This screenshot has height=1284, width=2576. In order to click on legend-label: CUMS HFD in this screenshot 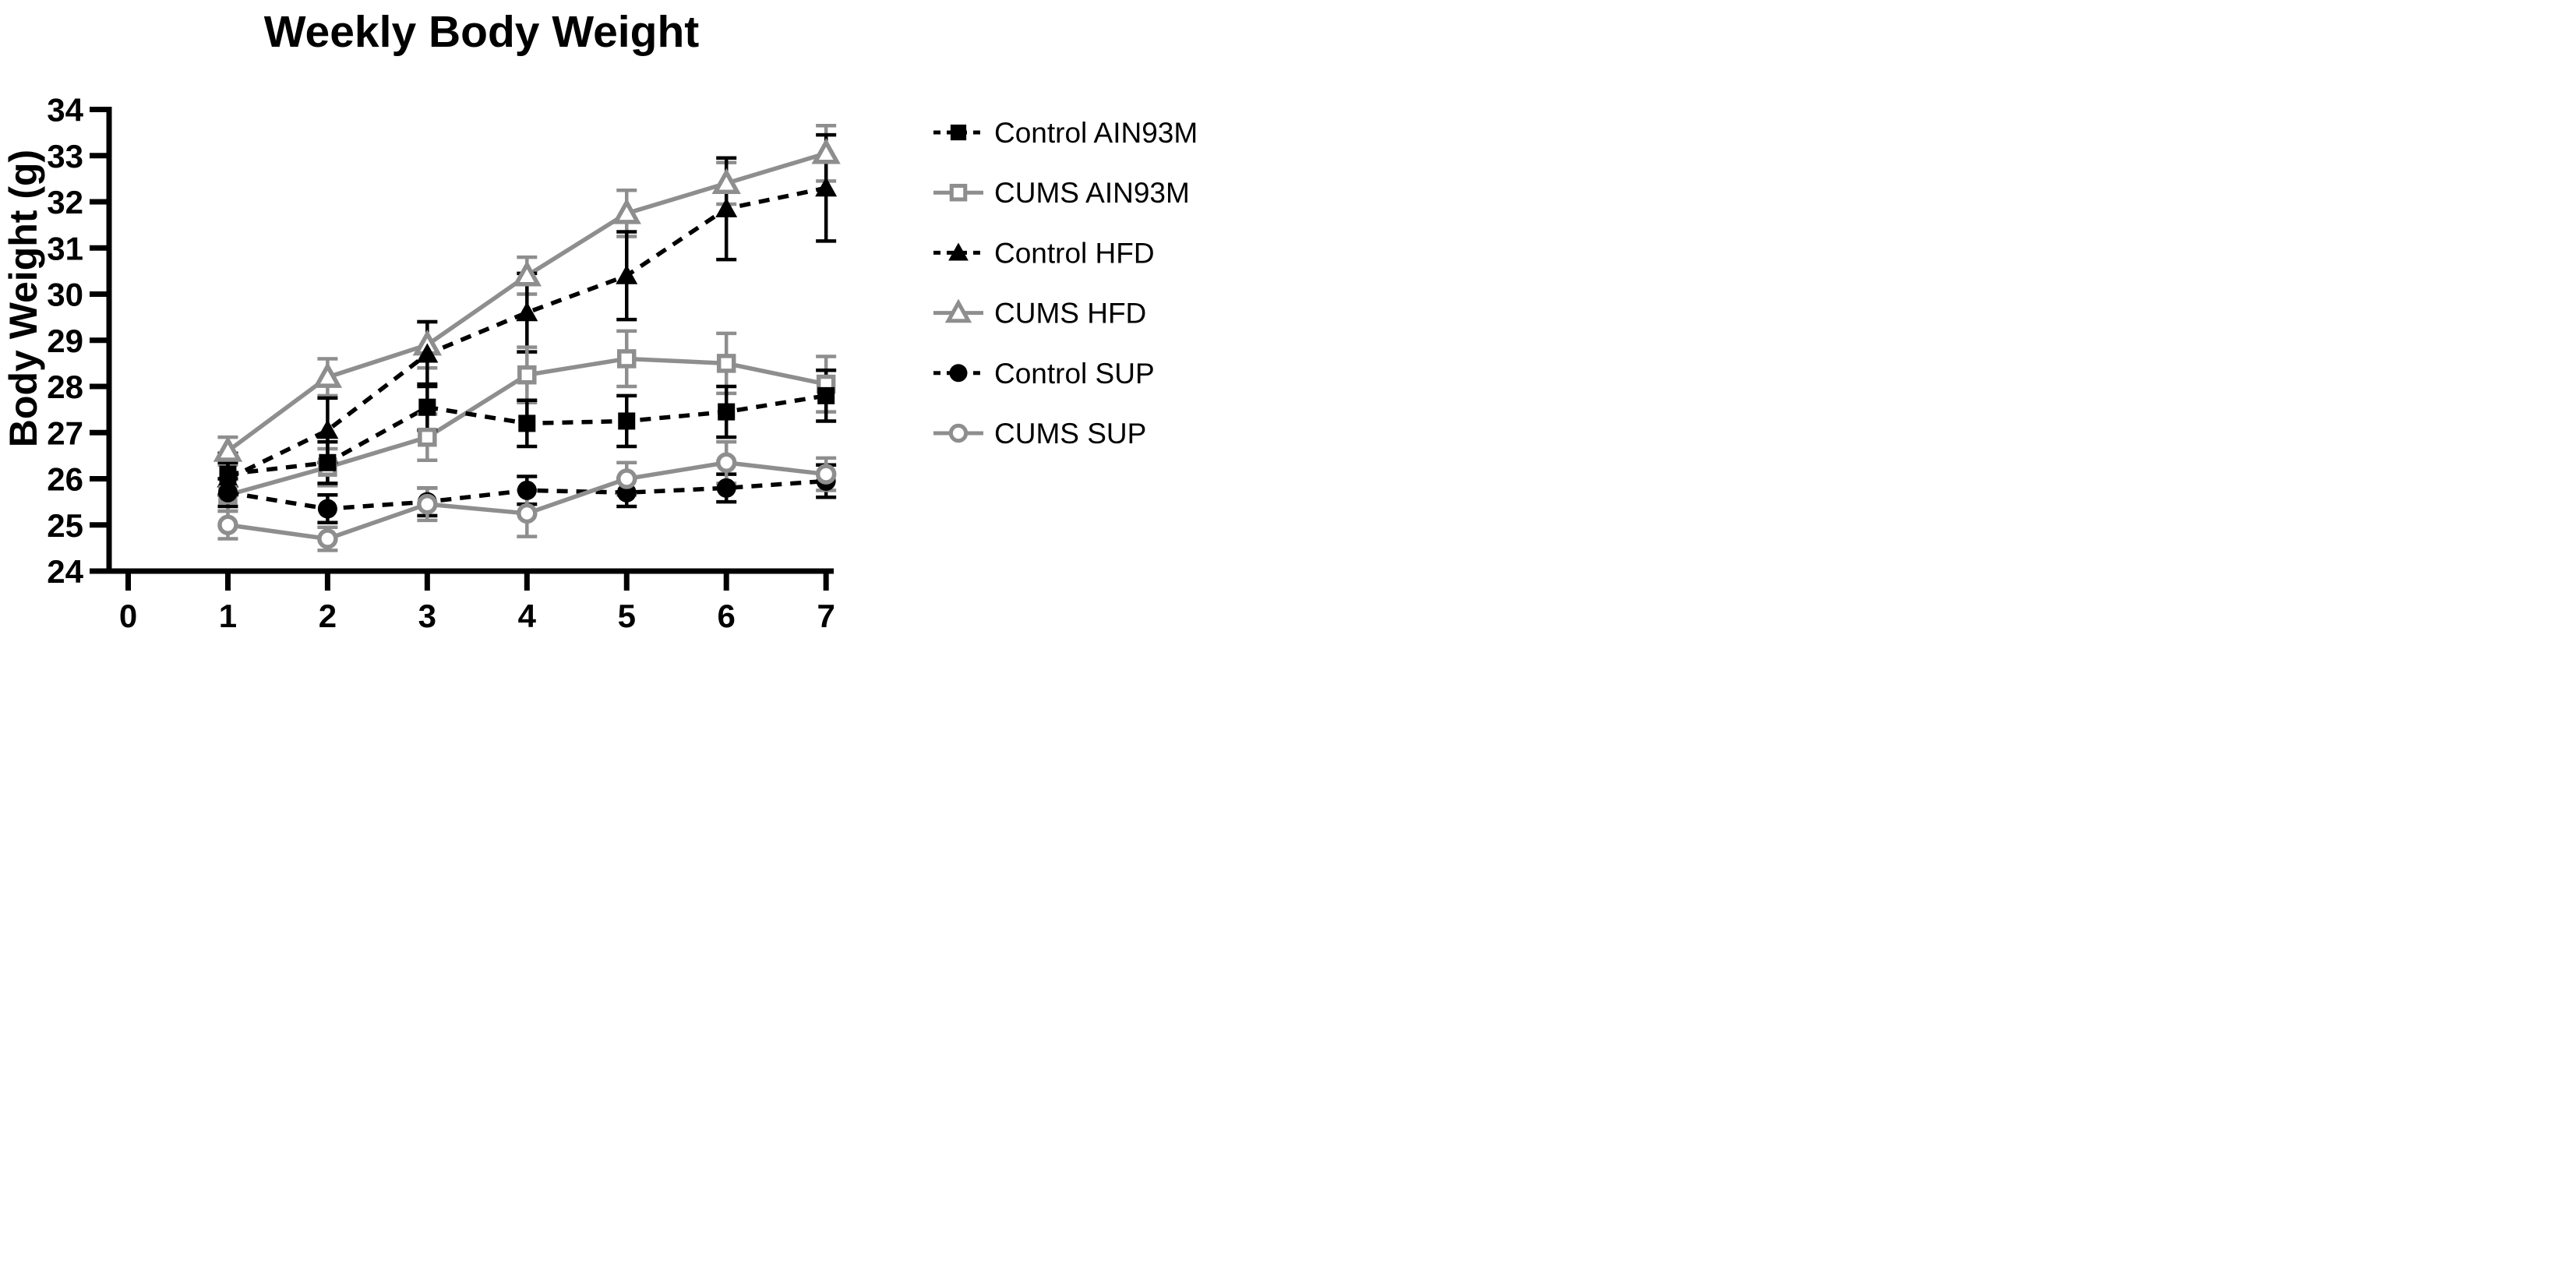, I will do `click(1070, 314)`.